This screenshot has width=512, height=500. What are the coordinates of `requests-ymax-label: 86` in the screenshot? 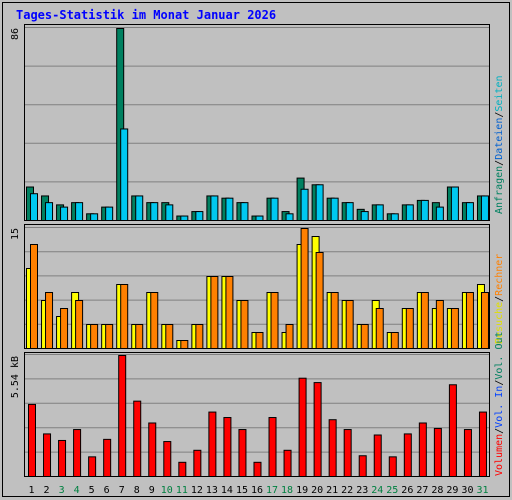 It's located at (15, 34).